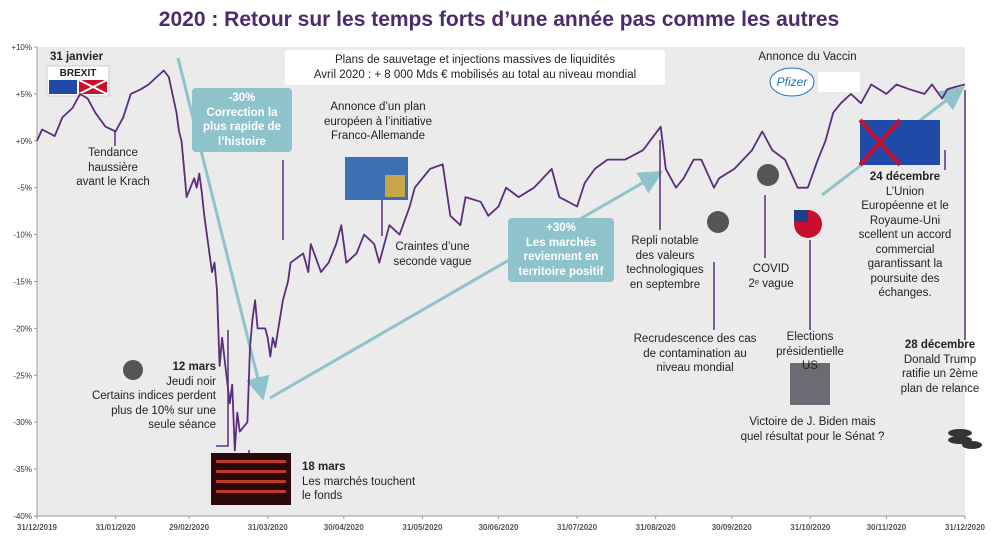  Describe the element at coordinates (432, 254) in the screenshot. I see `annotation: Craintes d’une seconde vague` at that location.